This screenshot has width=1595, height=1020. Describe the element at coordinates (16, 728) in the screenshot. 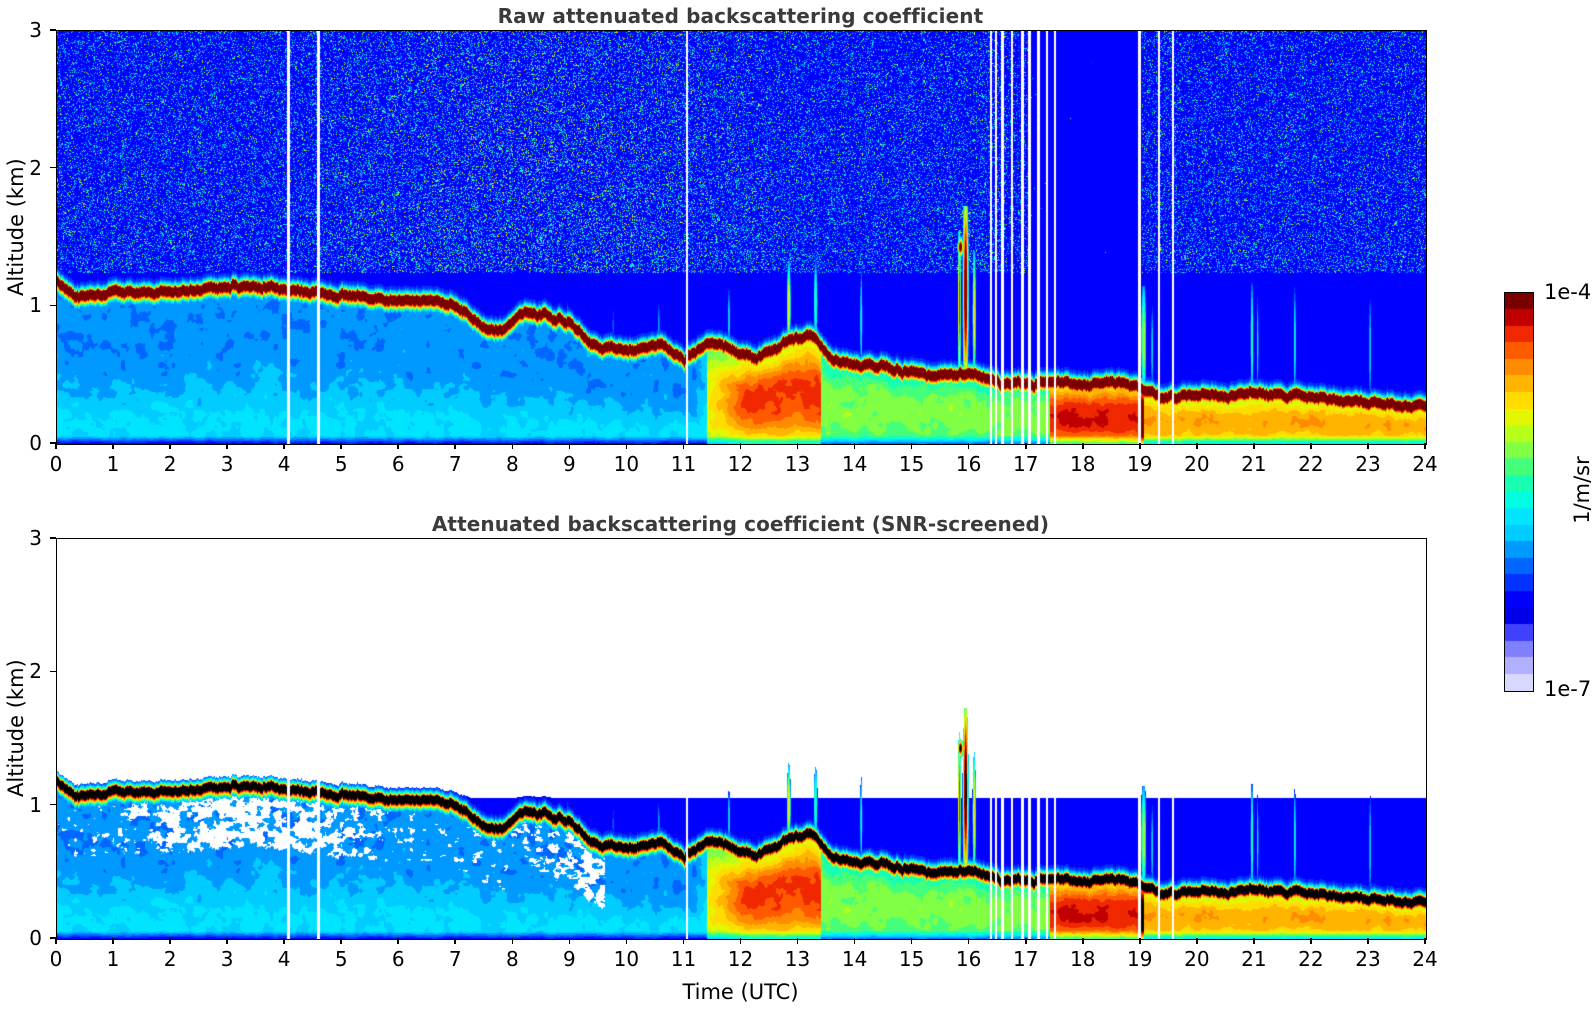

I see `y-axis-label-screened: Altitude (km)` at that location.